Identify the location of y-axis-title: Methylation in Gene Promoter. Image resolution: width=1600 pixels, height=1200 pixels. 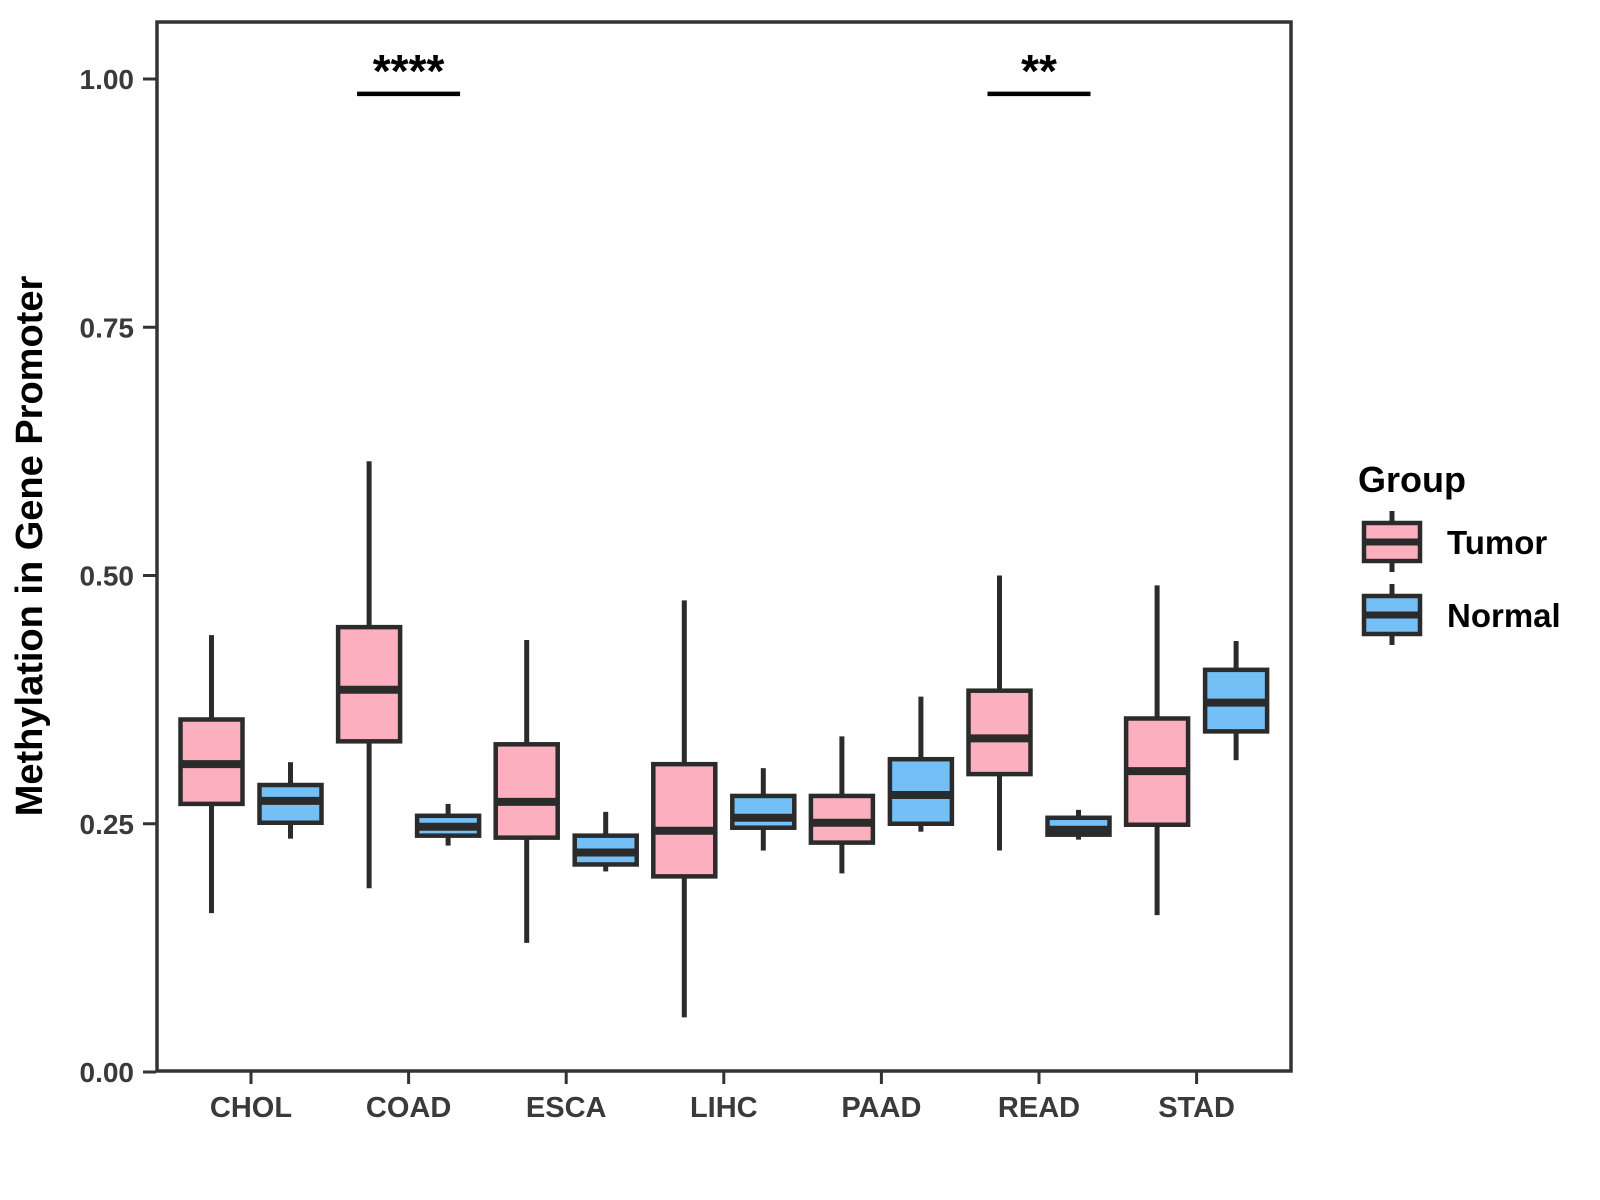
(30, 546).